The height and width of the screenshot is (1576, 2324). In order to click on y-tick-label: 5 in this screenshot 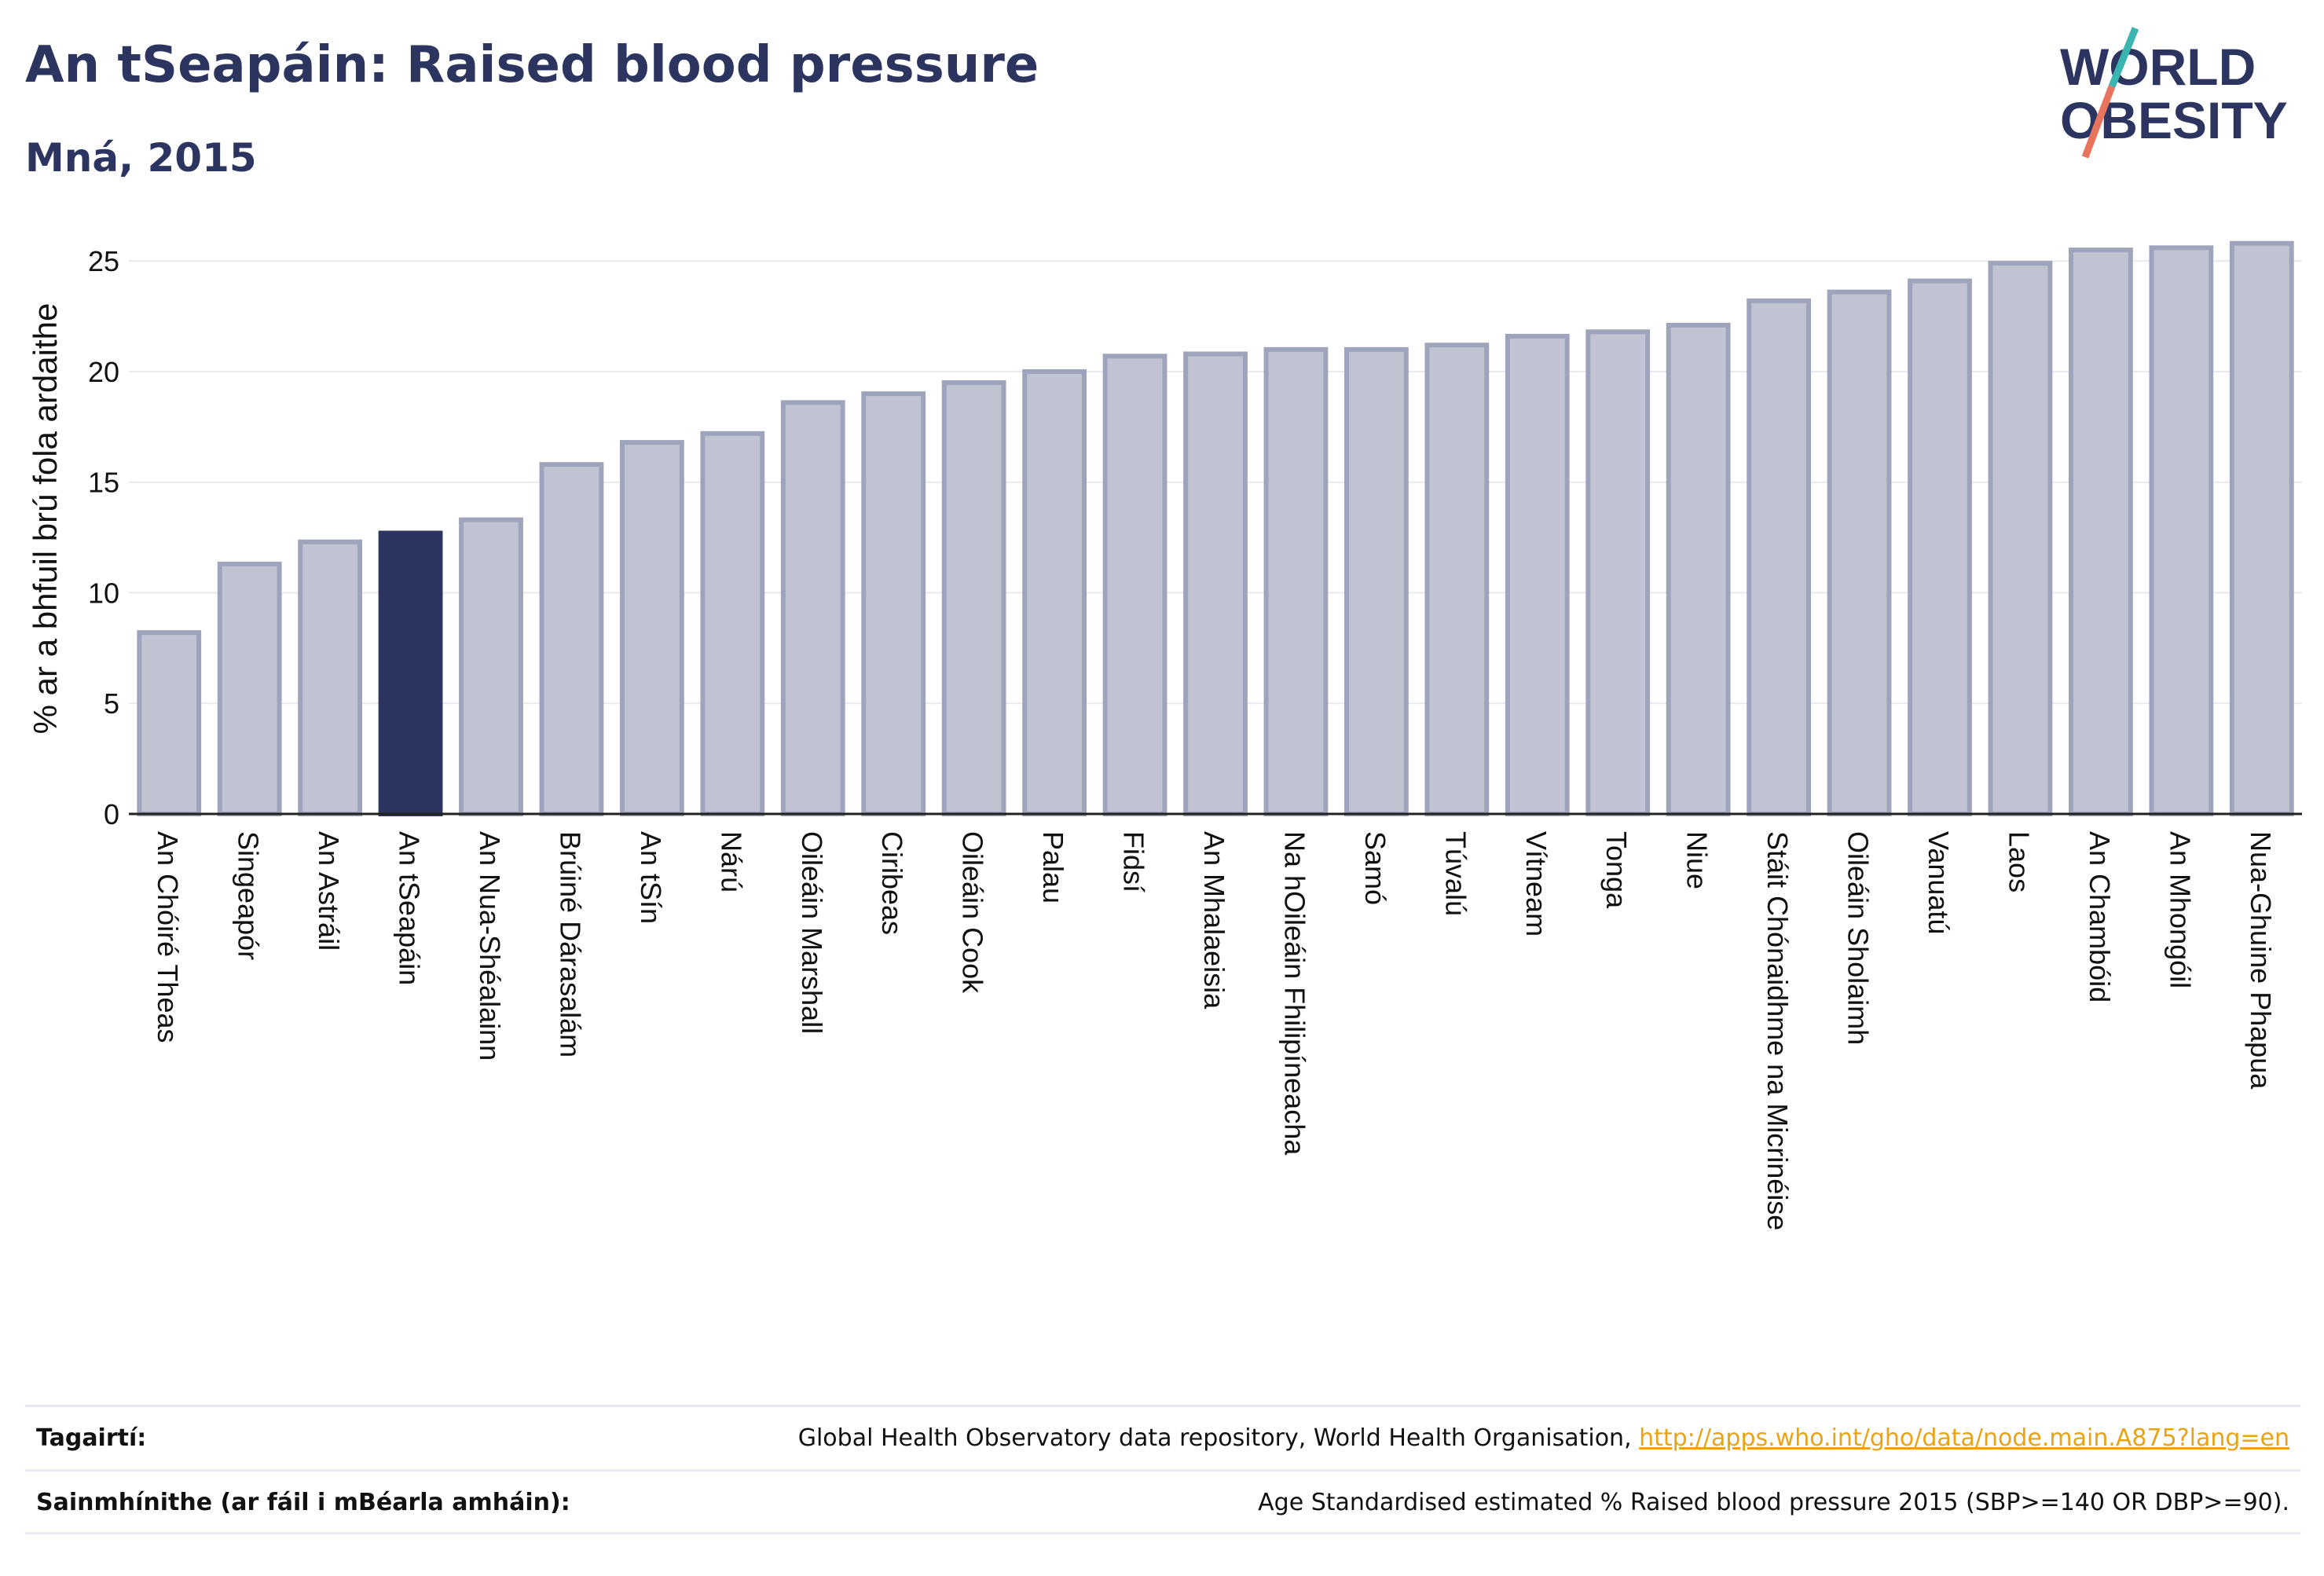, I will do `click(111, 703)`.